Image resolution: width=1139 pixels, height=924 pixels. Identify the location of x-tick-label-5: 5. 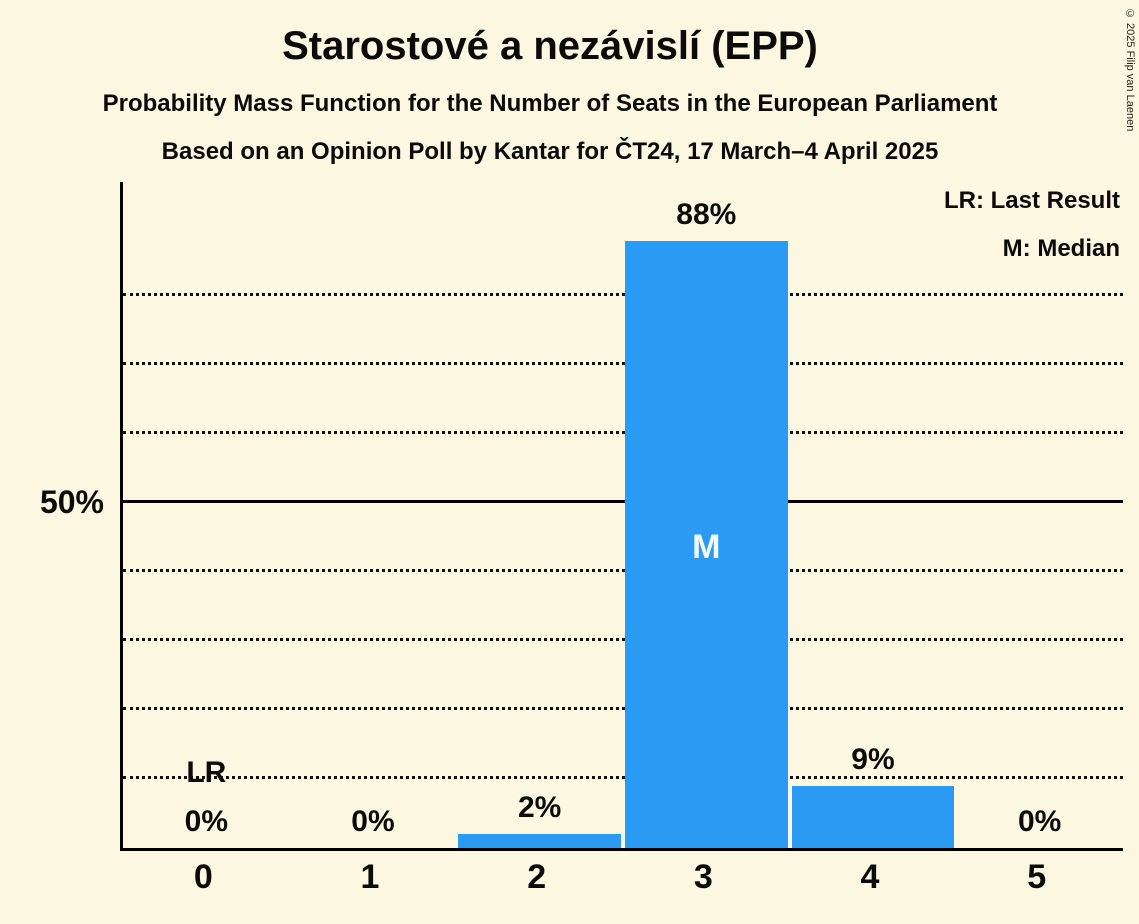
(1037, 877).